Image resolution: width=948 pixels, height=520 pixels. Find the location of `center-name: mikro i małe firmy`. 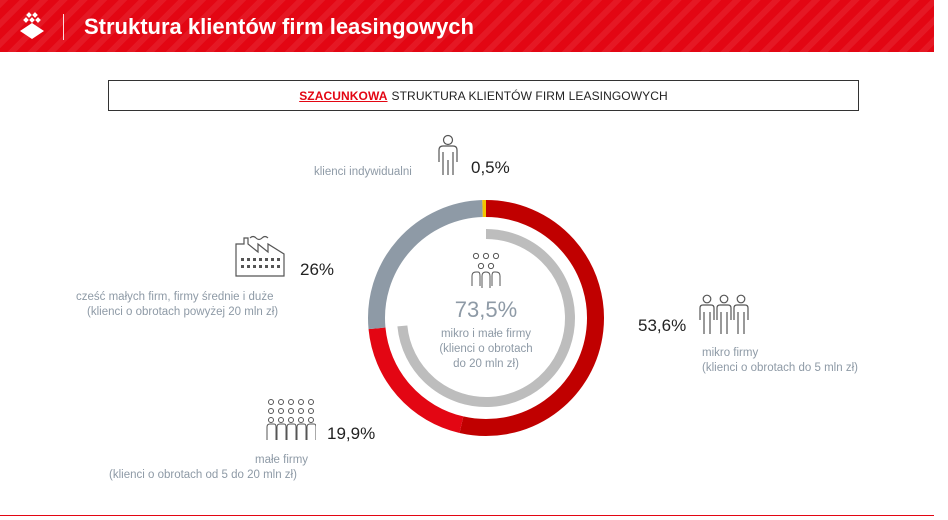

center-name: mikro i małe firmy is located at coordinates (486, 334).